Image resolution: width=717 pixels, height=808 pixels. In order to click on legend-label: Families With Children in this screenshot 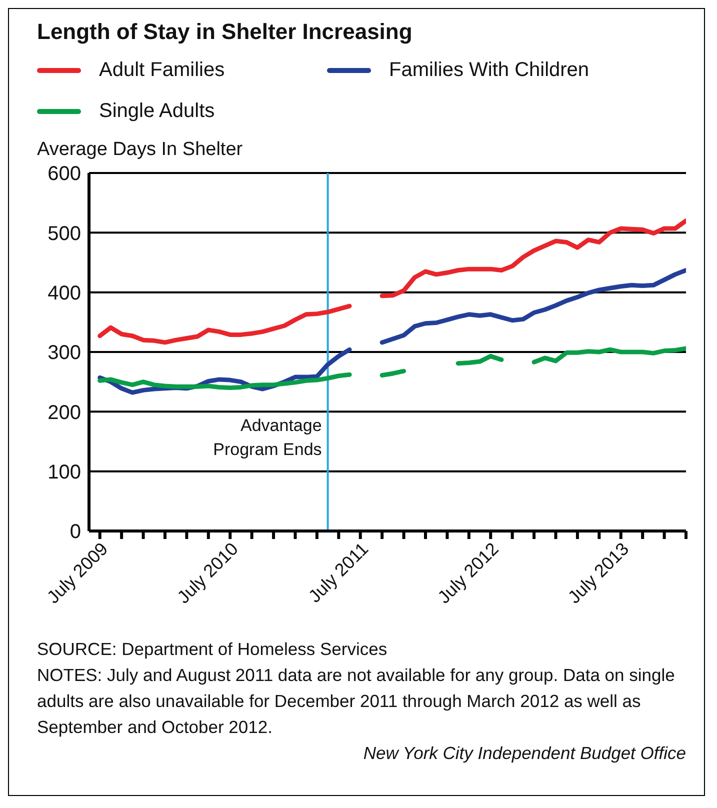, I will do `click(489, 70)`.